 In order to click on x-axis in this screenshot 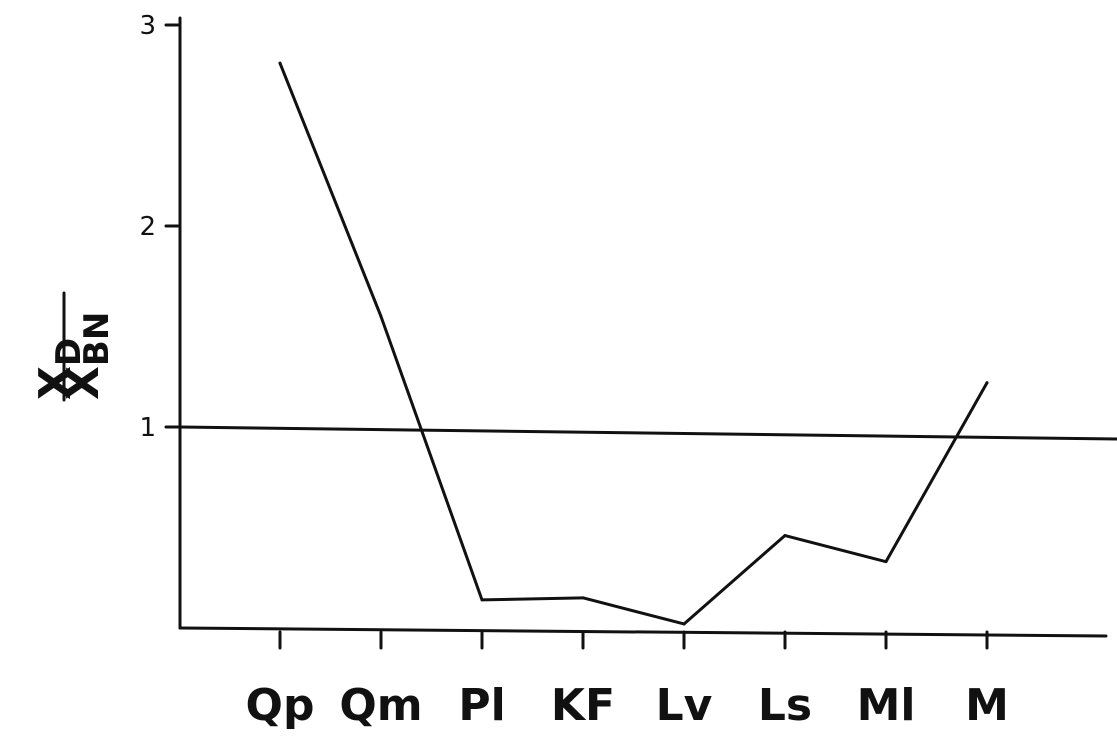, I will do `click(643, 632)`.